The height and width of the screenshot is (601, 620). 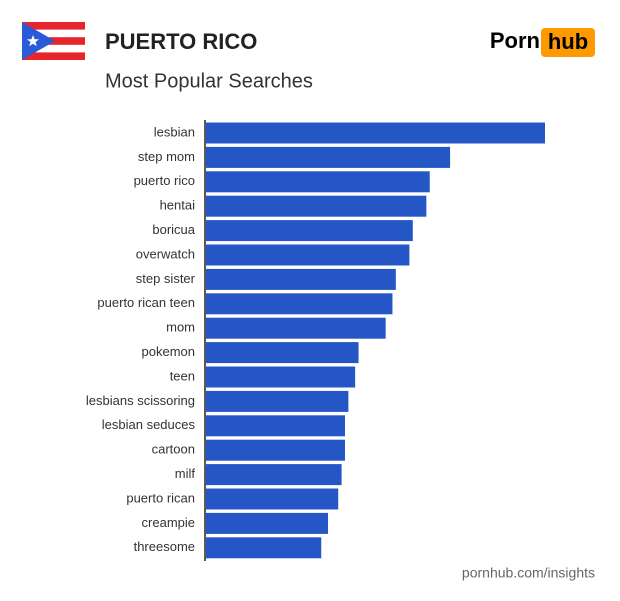 What do you see at coordinates (146, 302) in the screenshot?
I see `category-label: puerto rican teen` at bounding box center [146, 302].